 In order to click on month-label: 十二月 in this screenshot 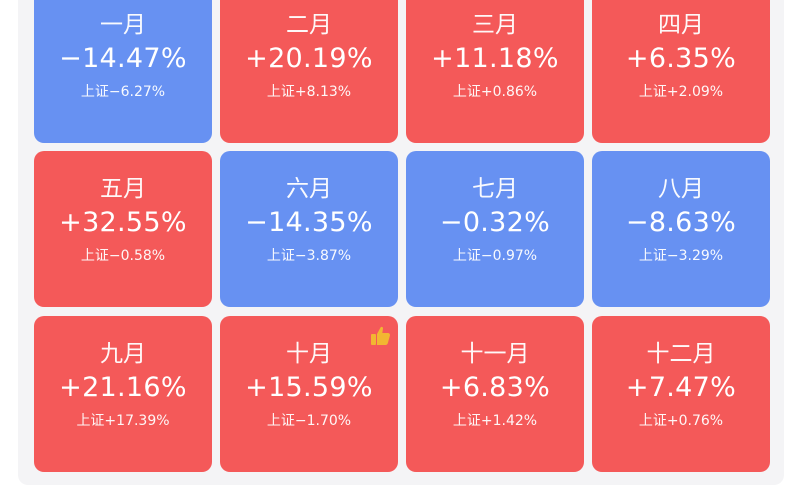, I will do `click(681, 354)`.